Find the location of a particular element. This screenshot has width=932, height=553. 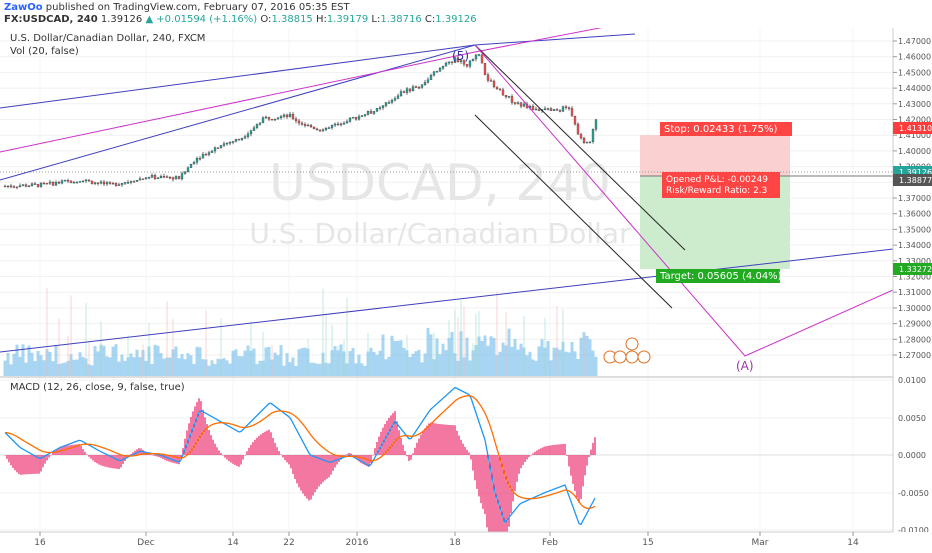

price-axis is located at coordinates (912, 283).